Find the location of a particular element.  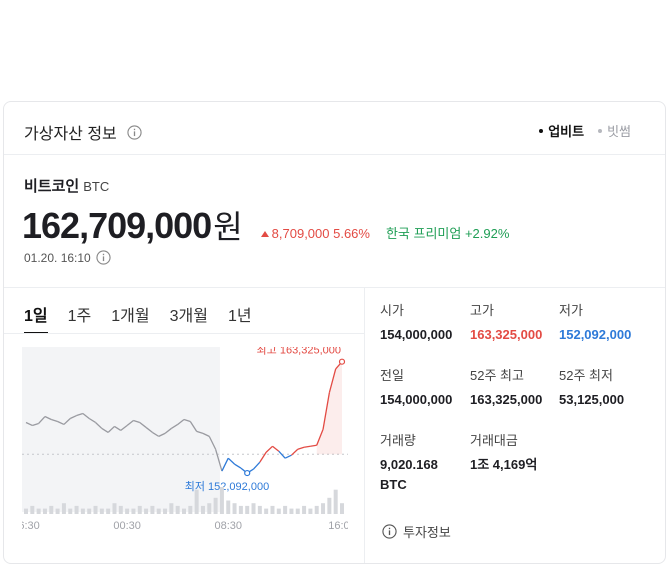

timestamp: 01.20. 16:10 is located at coordinates (57, 257).